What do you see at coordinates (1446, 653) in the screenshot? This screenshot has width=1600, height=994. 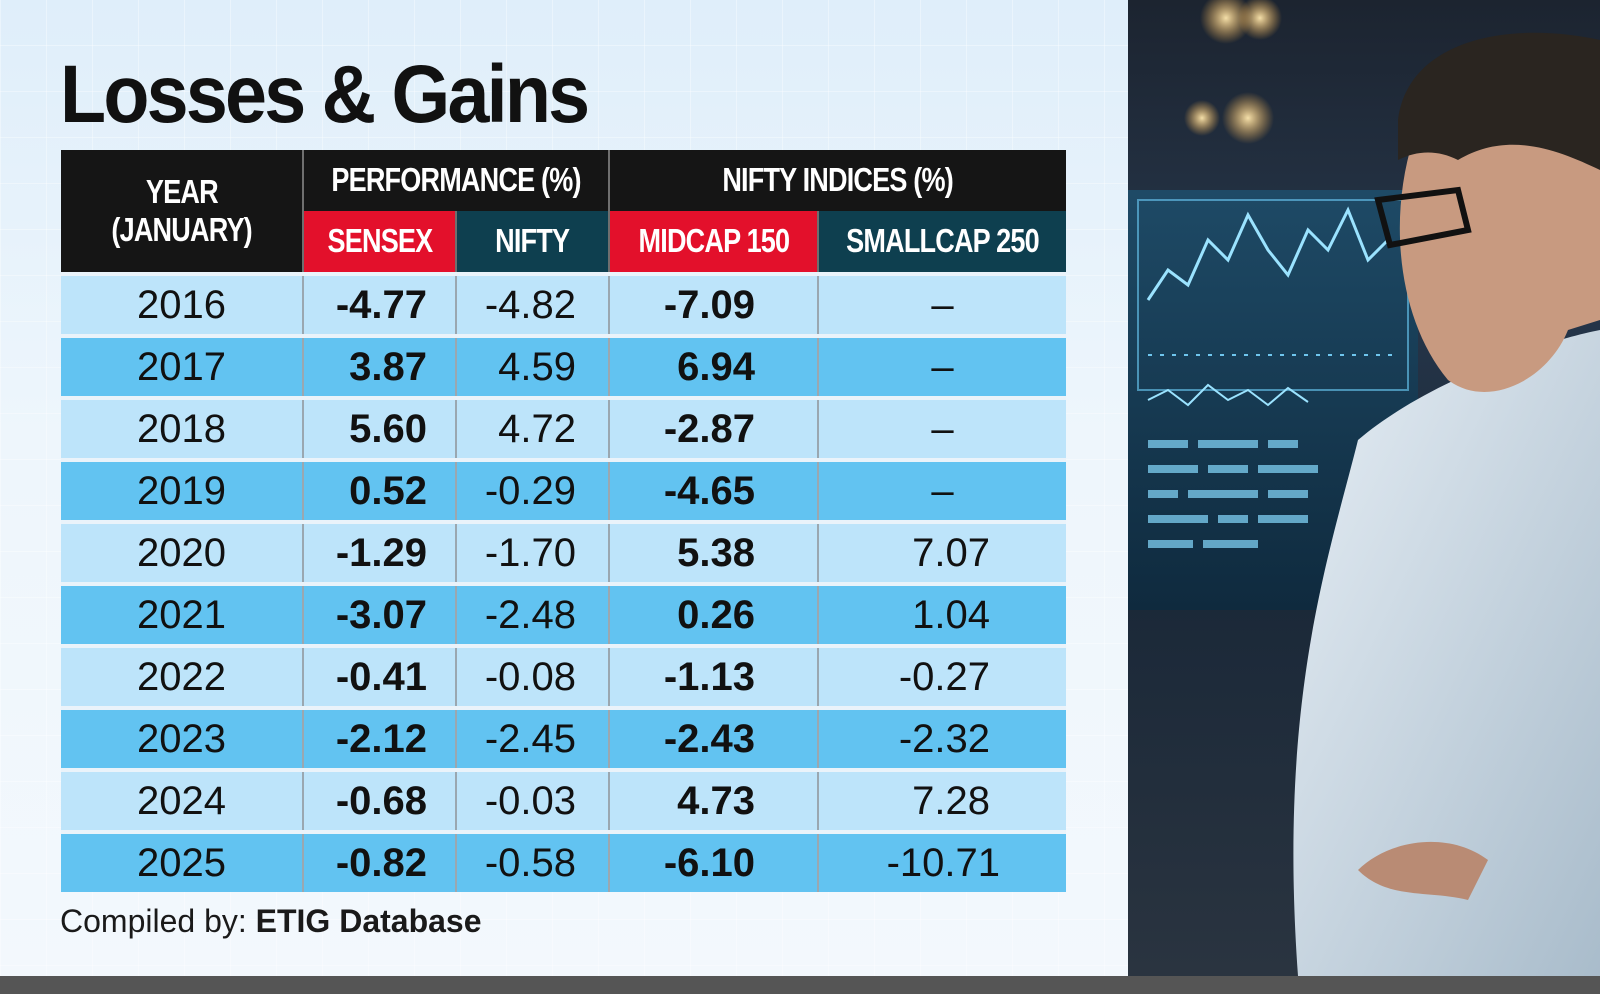 I see `person-shirt` at bounding box center [1446, 653].